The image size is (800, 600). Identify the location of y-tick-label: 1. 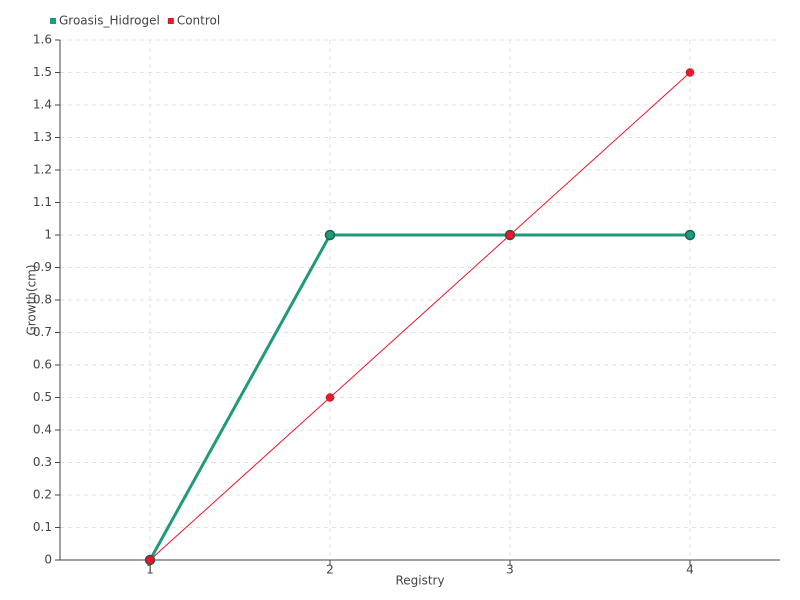
(48, 235).